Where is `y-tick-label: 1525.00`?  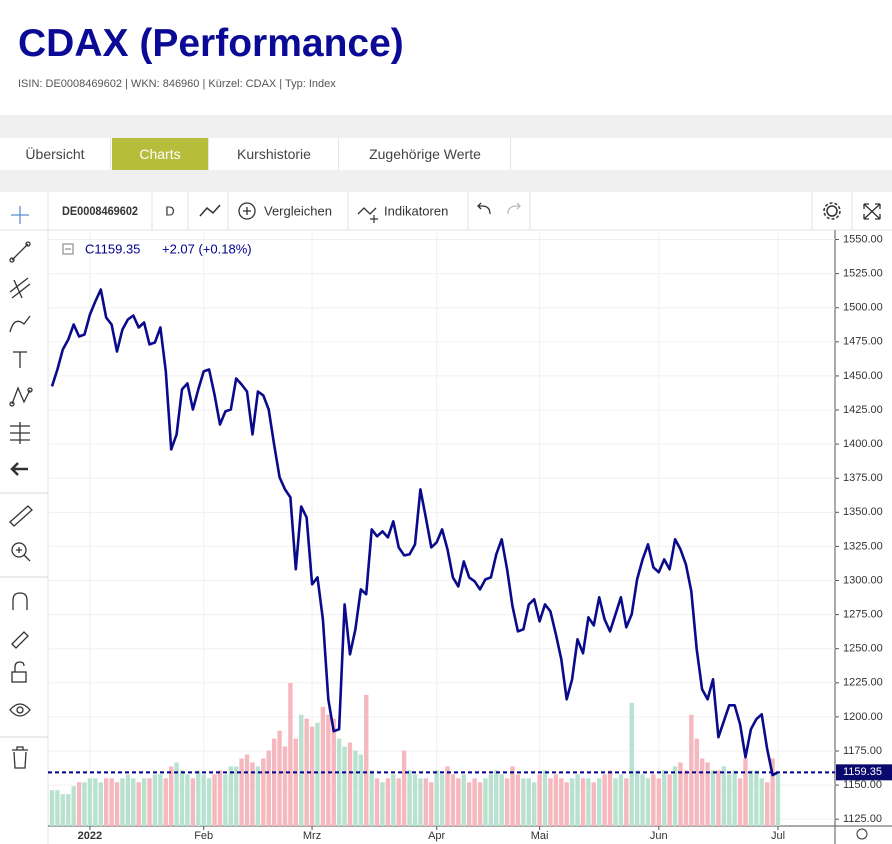
y-tick-label: 1525.00 is located at coordinates (863, 274).